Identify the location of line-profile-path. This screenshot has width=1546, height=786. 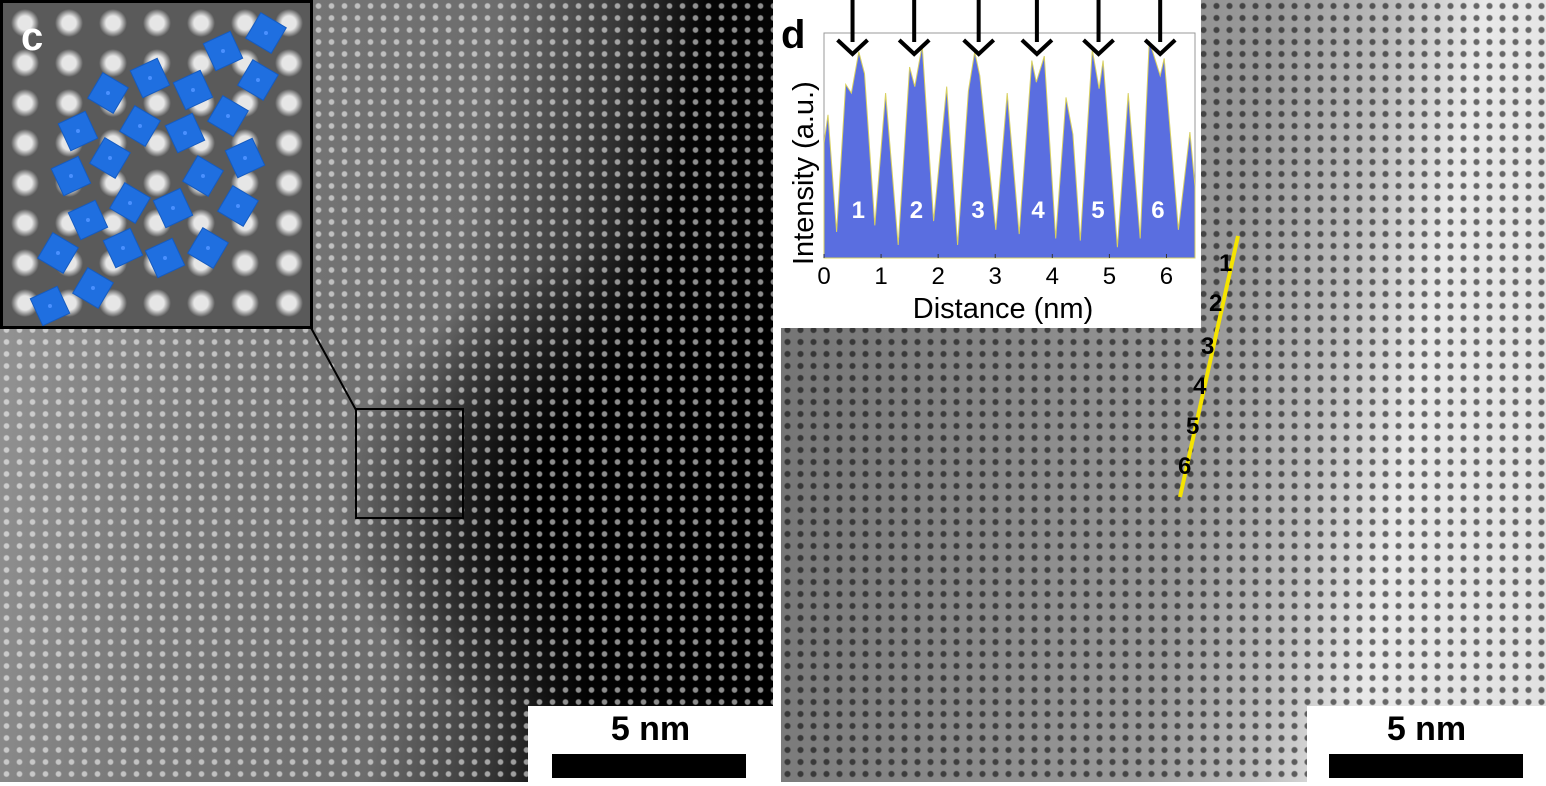
(1209, 366).